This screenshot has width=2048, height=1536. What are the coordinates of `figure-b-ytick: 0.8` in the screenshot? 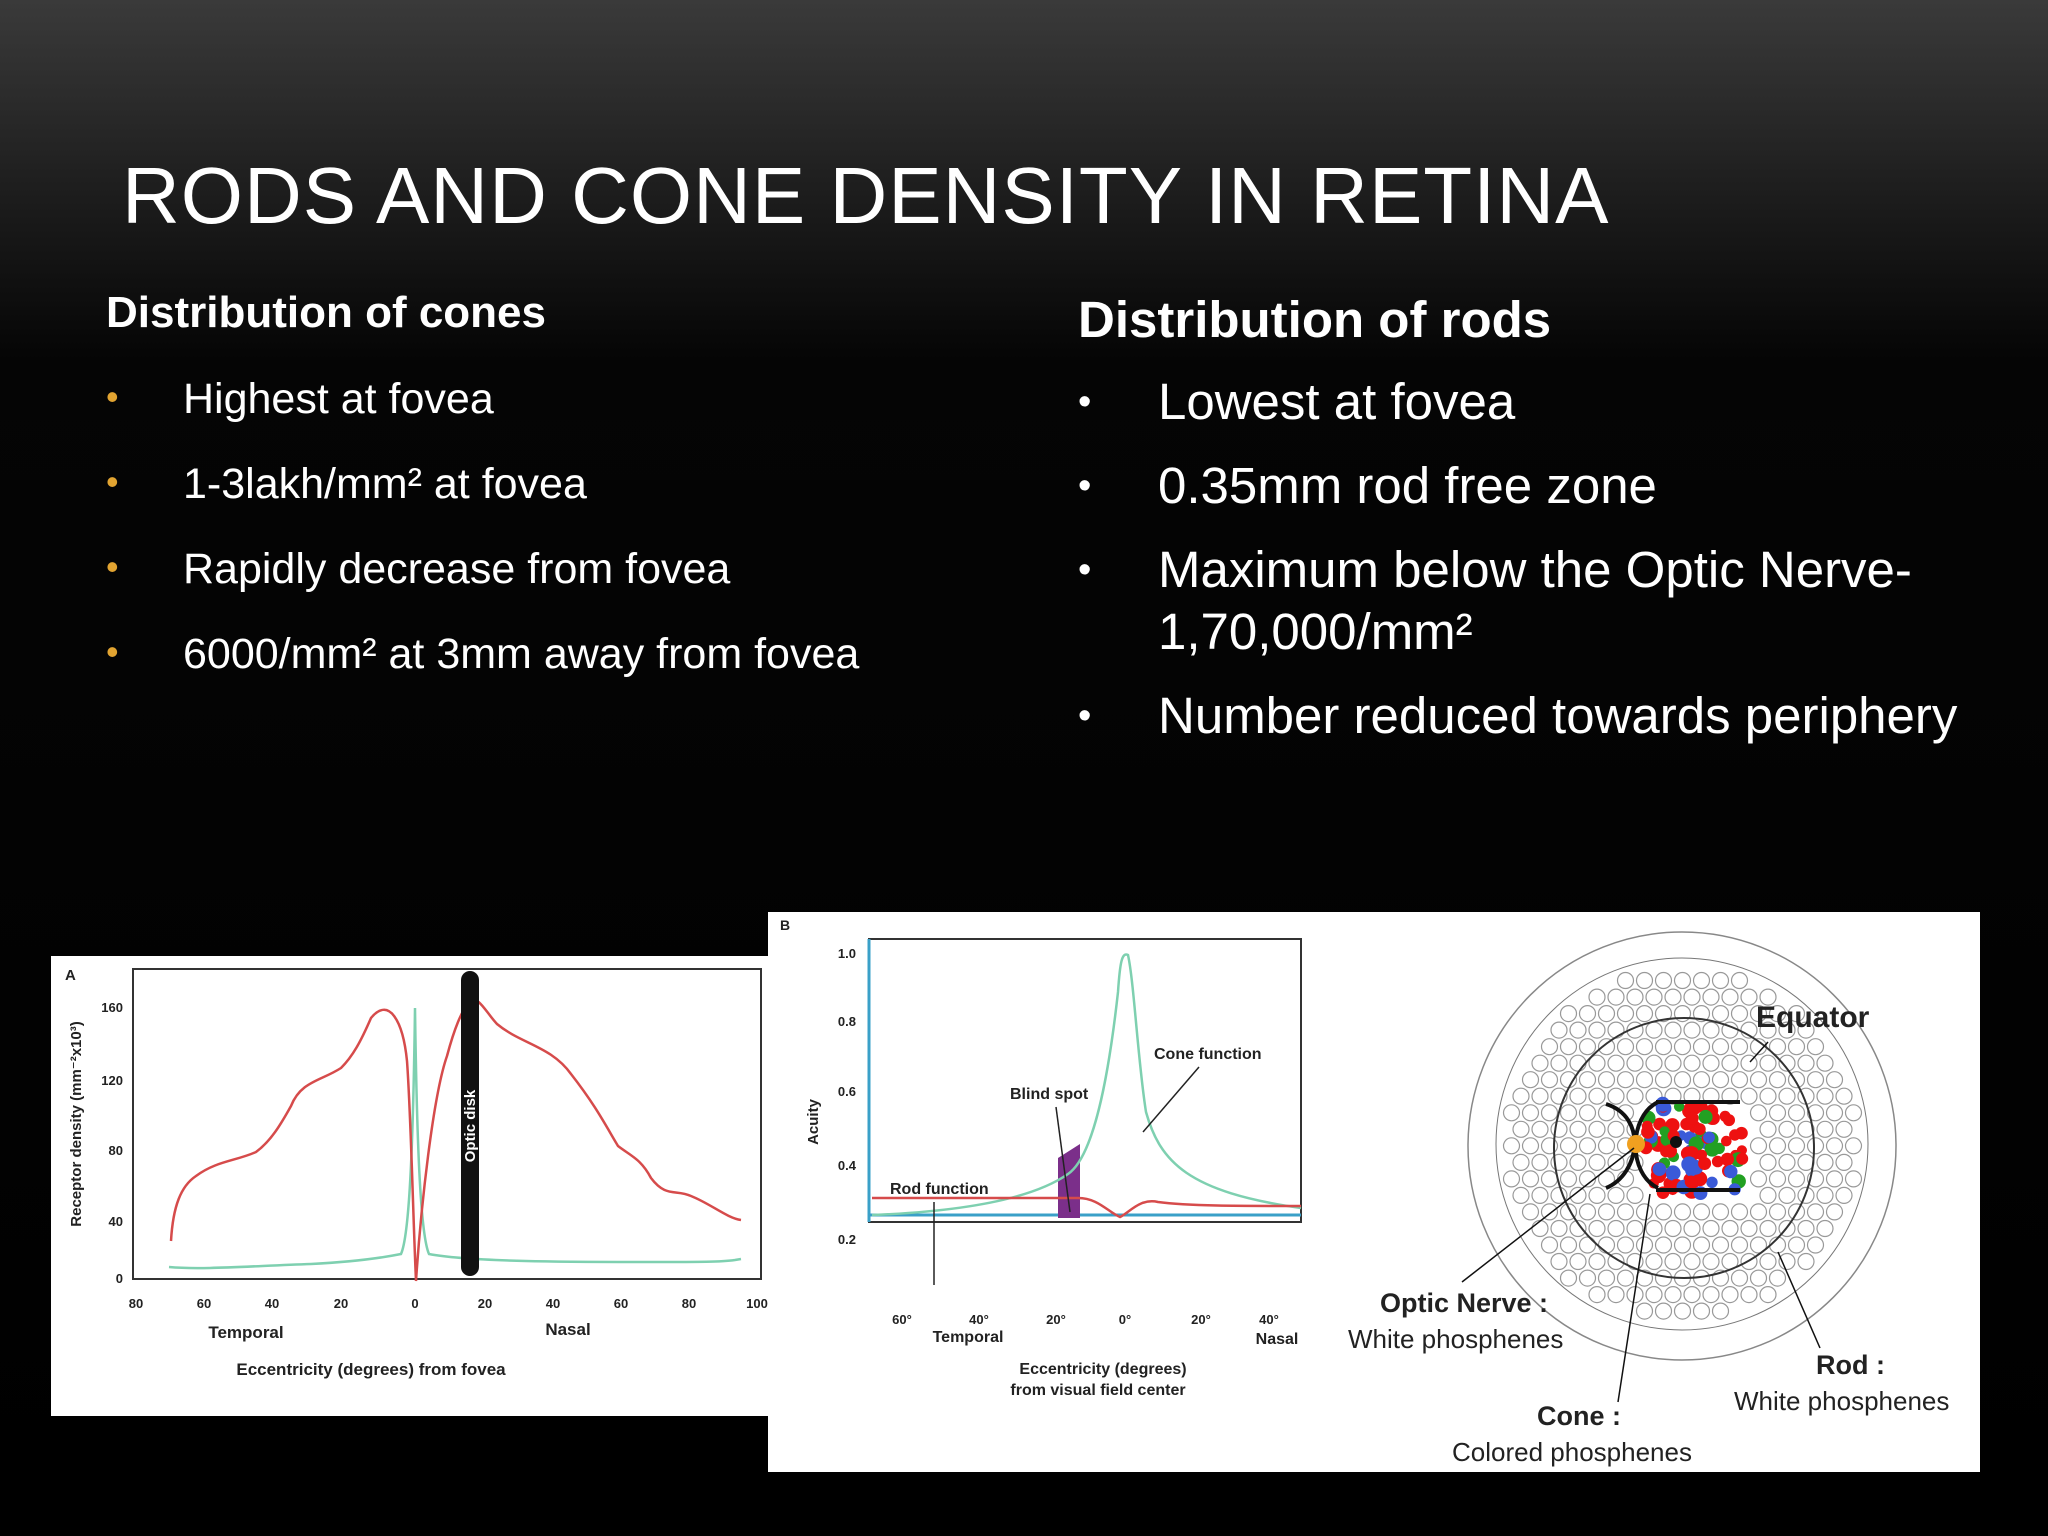 It's located at (847, 1021).